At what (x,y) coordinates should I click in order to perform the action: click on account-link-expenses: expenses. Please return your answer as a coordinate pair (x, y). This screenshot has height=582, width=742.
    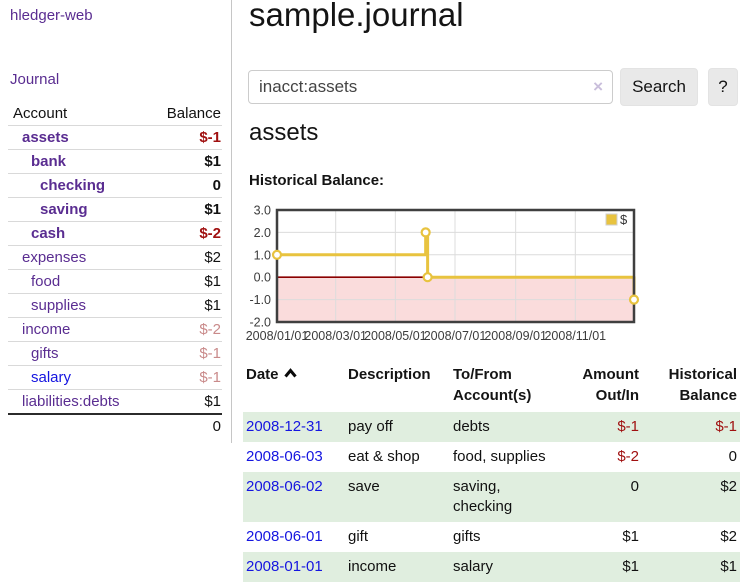
    Looking at the image, I should click on (54, 257).